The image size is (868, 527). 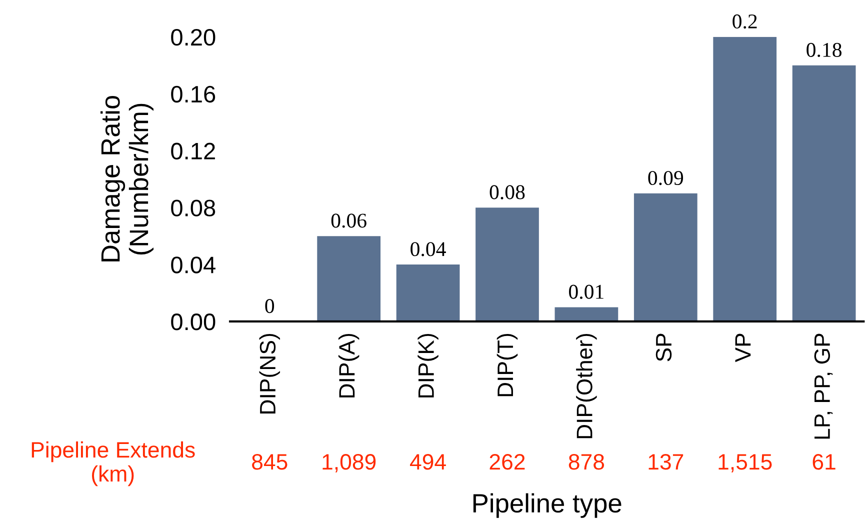 I want to click on text: 61, so click(x=824, y=462).